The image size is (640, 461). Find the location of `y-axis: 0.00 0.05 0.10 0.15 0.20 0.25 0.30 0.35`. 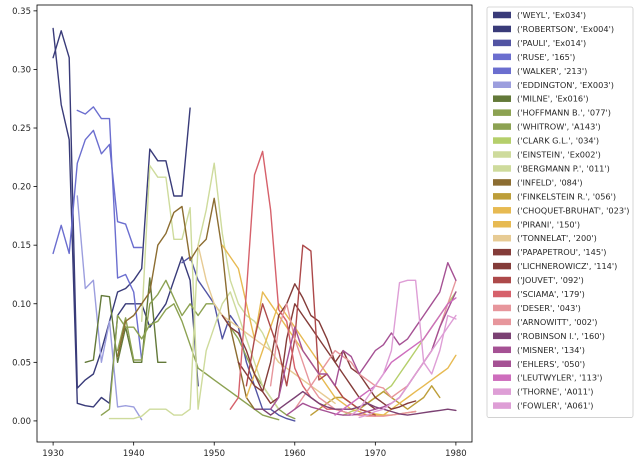

y-axis: 0.00 0.05 0.10 0.15 0.20 0.25 0.30 0.35 is located at coordinates (24, 217).